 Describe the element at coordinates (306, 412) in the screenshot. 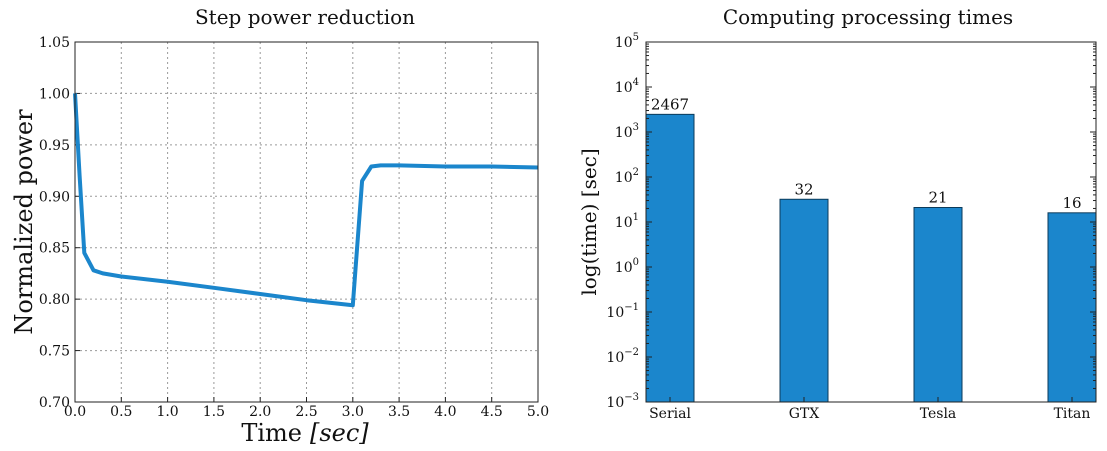

I see `x-tick-label: 2.5` at that location.